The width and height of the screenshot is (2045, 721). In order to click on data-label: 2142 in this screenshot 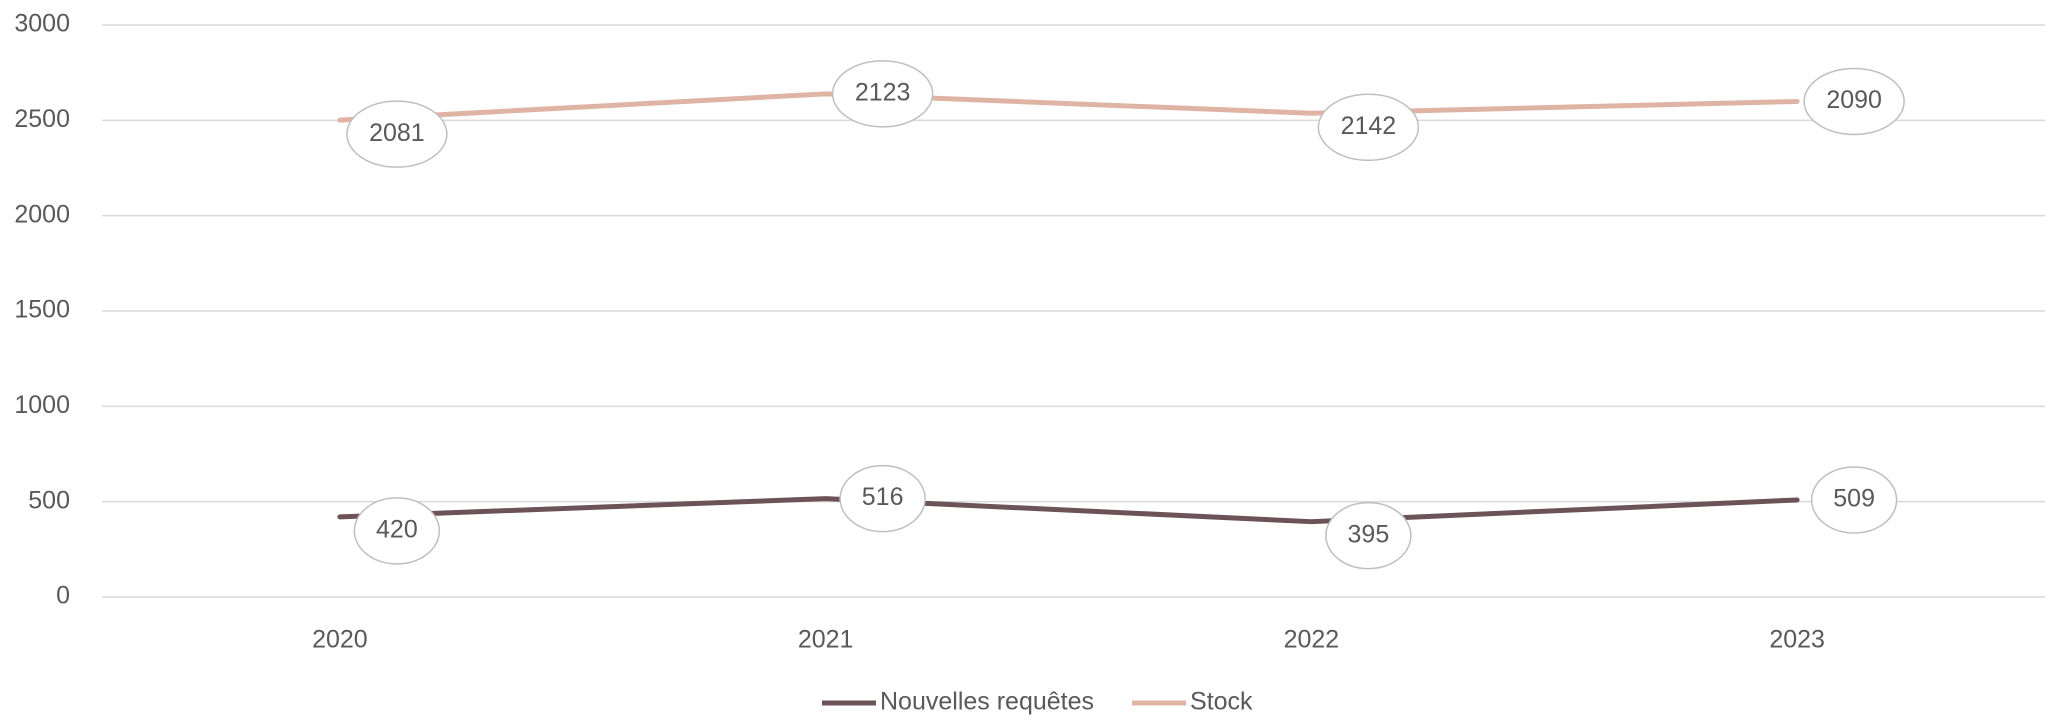, I will do `click(1369, 126)`.